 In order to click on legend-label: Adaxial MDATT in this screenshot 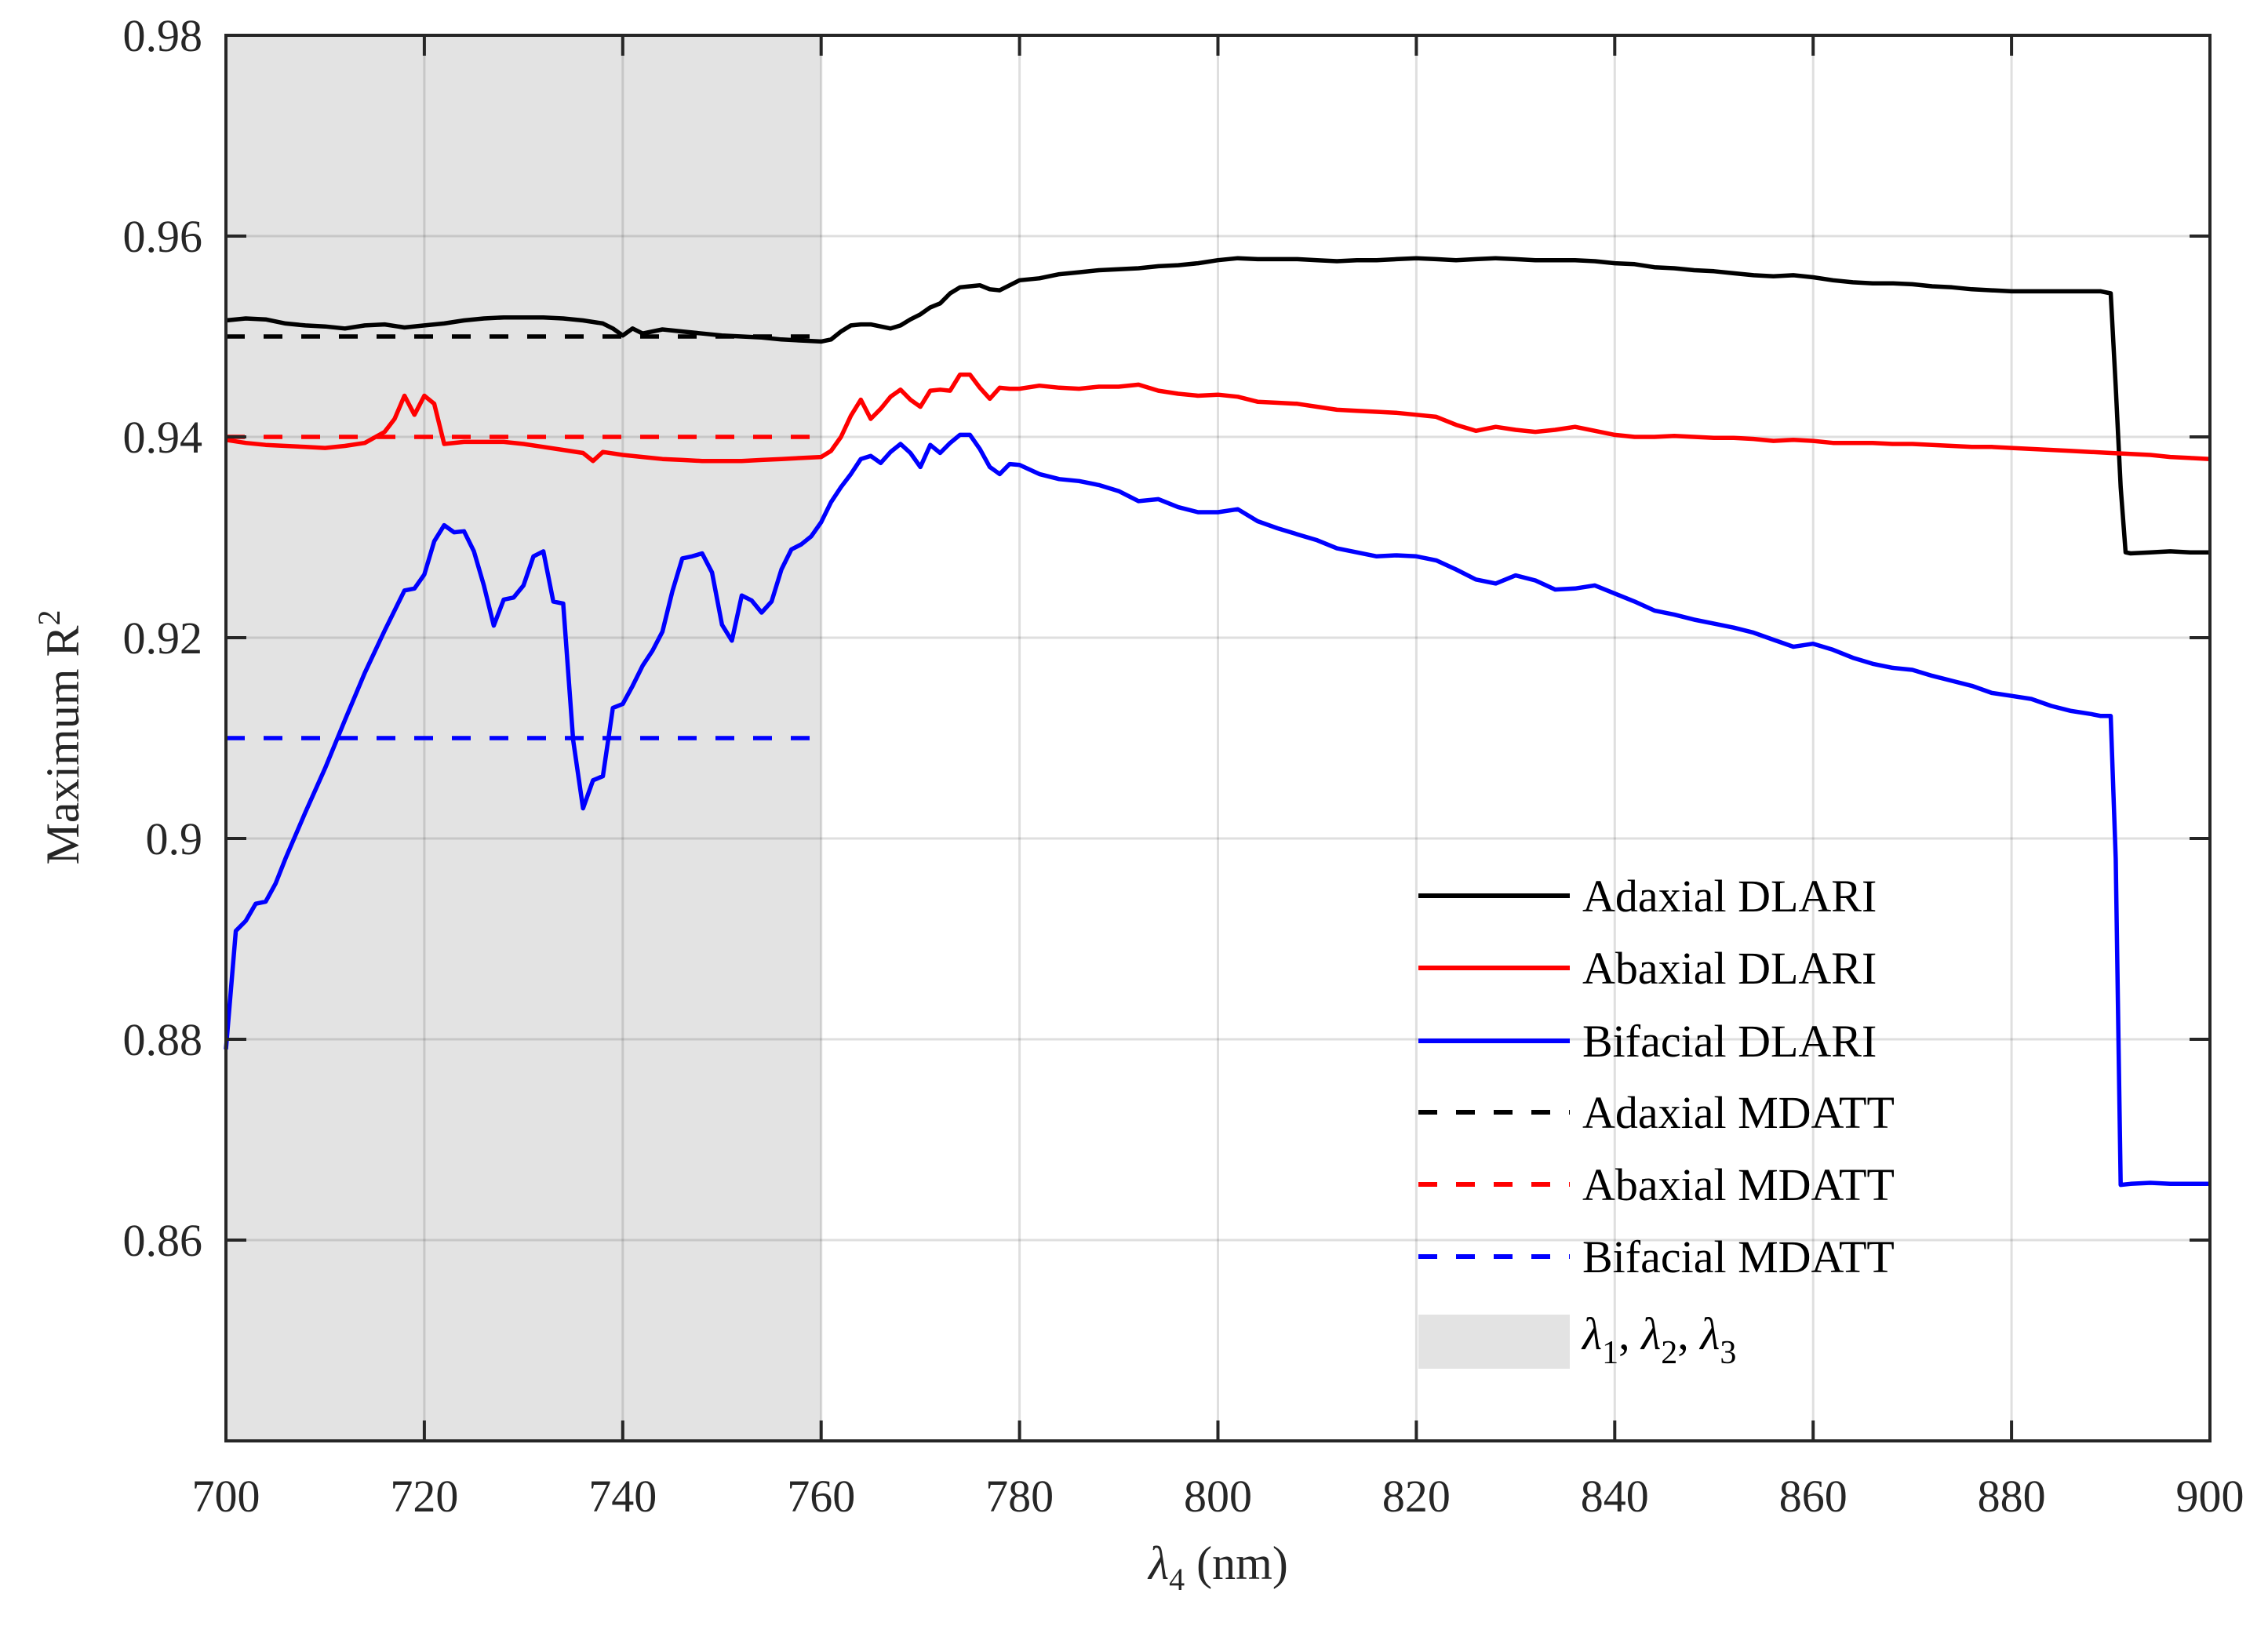, I will do `click(1738, 1112)`.